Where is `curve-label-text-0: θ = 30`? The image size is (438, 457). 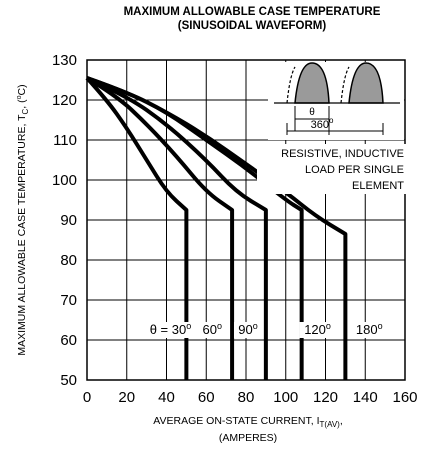 curve-label-text-0: θ = 30 is located at coordinates (168, 329).